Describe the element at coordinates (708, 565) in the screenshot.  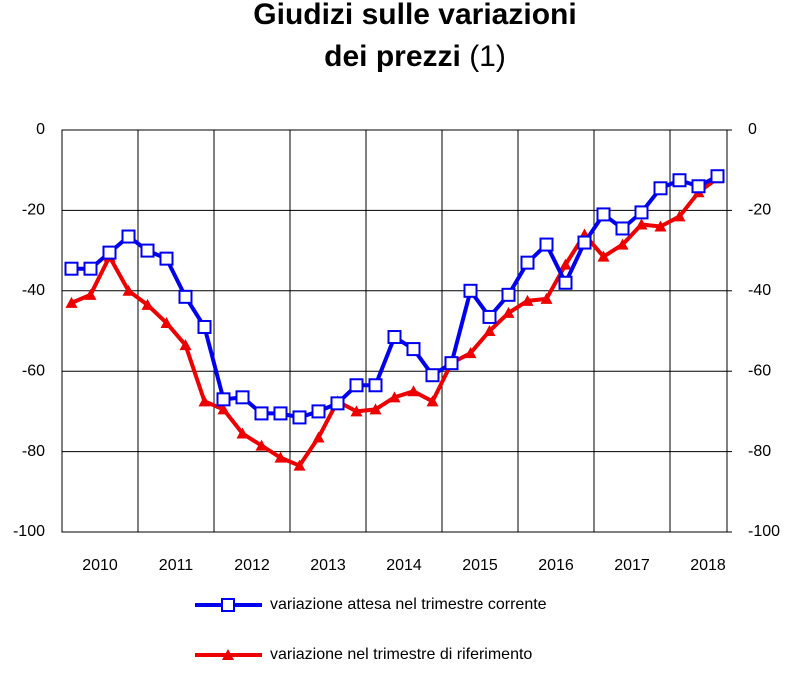
I see `x-tick-label: 2018` at that location.